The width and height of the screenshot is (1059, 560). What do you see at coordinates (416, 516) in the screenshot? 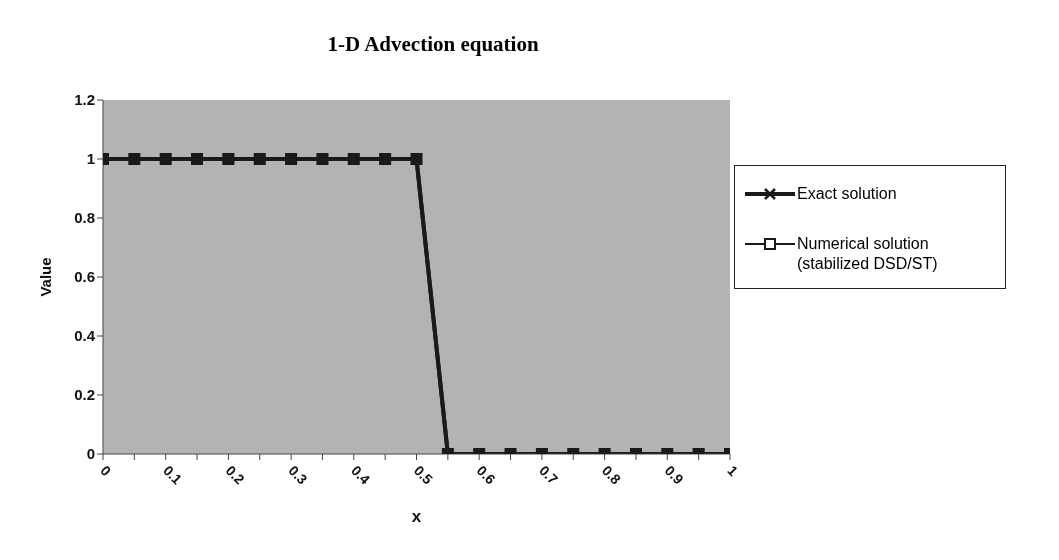
I see `x-axis-title: x` at bounding box center [416, 516].